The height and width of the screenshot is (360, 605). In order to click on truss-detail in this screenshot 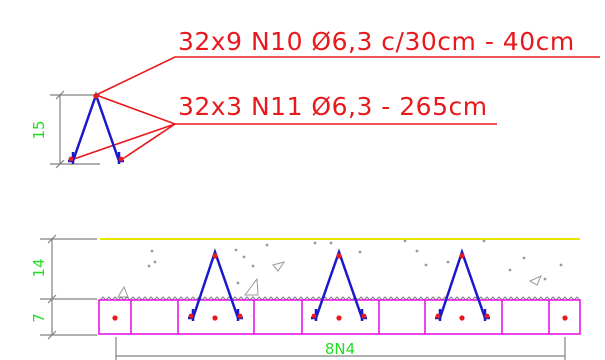, I will do `click(96, 127)`.